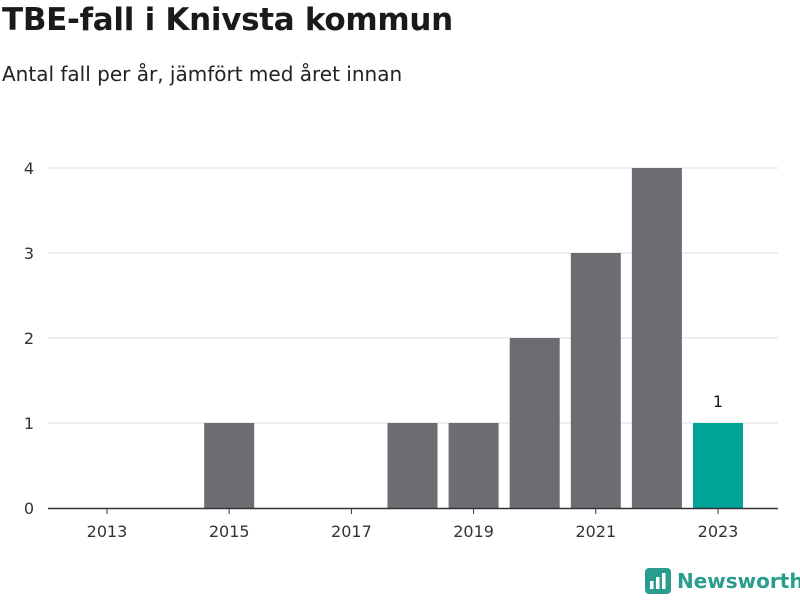 The height and width of the screenshot is (600, 800). I want to click on x-tick-label: 2021, so click(595, 531).